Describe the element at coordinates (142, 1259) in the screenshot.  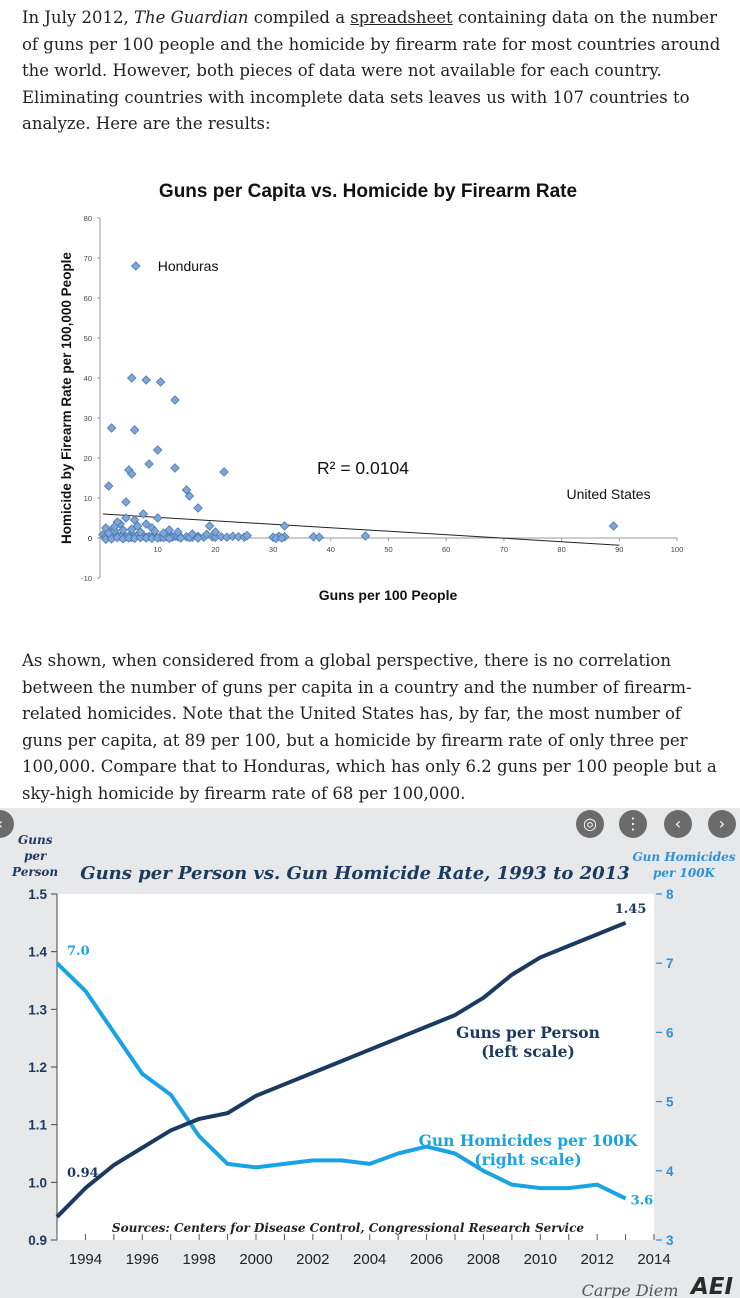
I see `x-tick-label: 1996` at that location.